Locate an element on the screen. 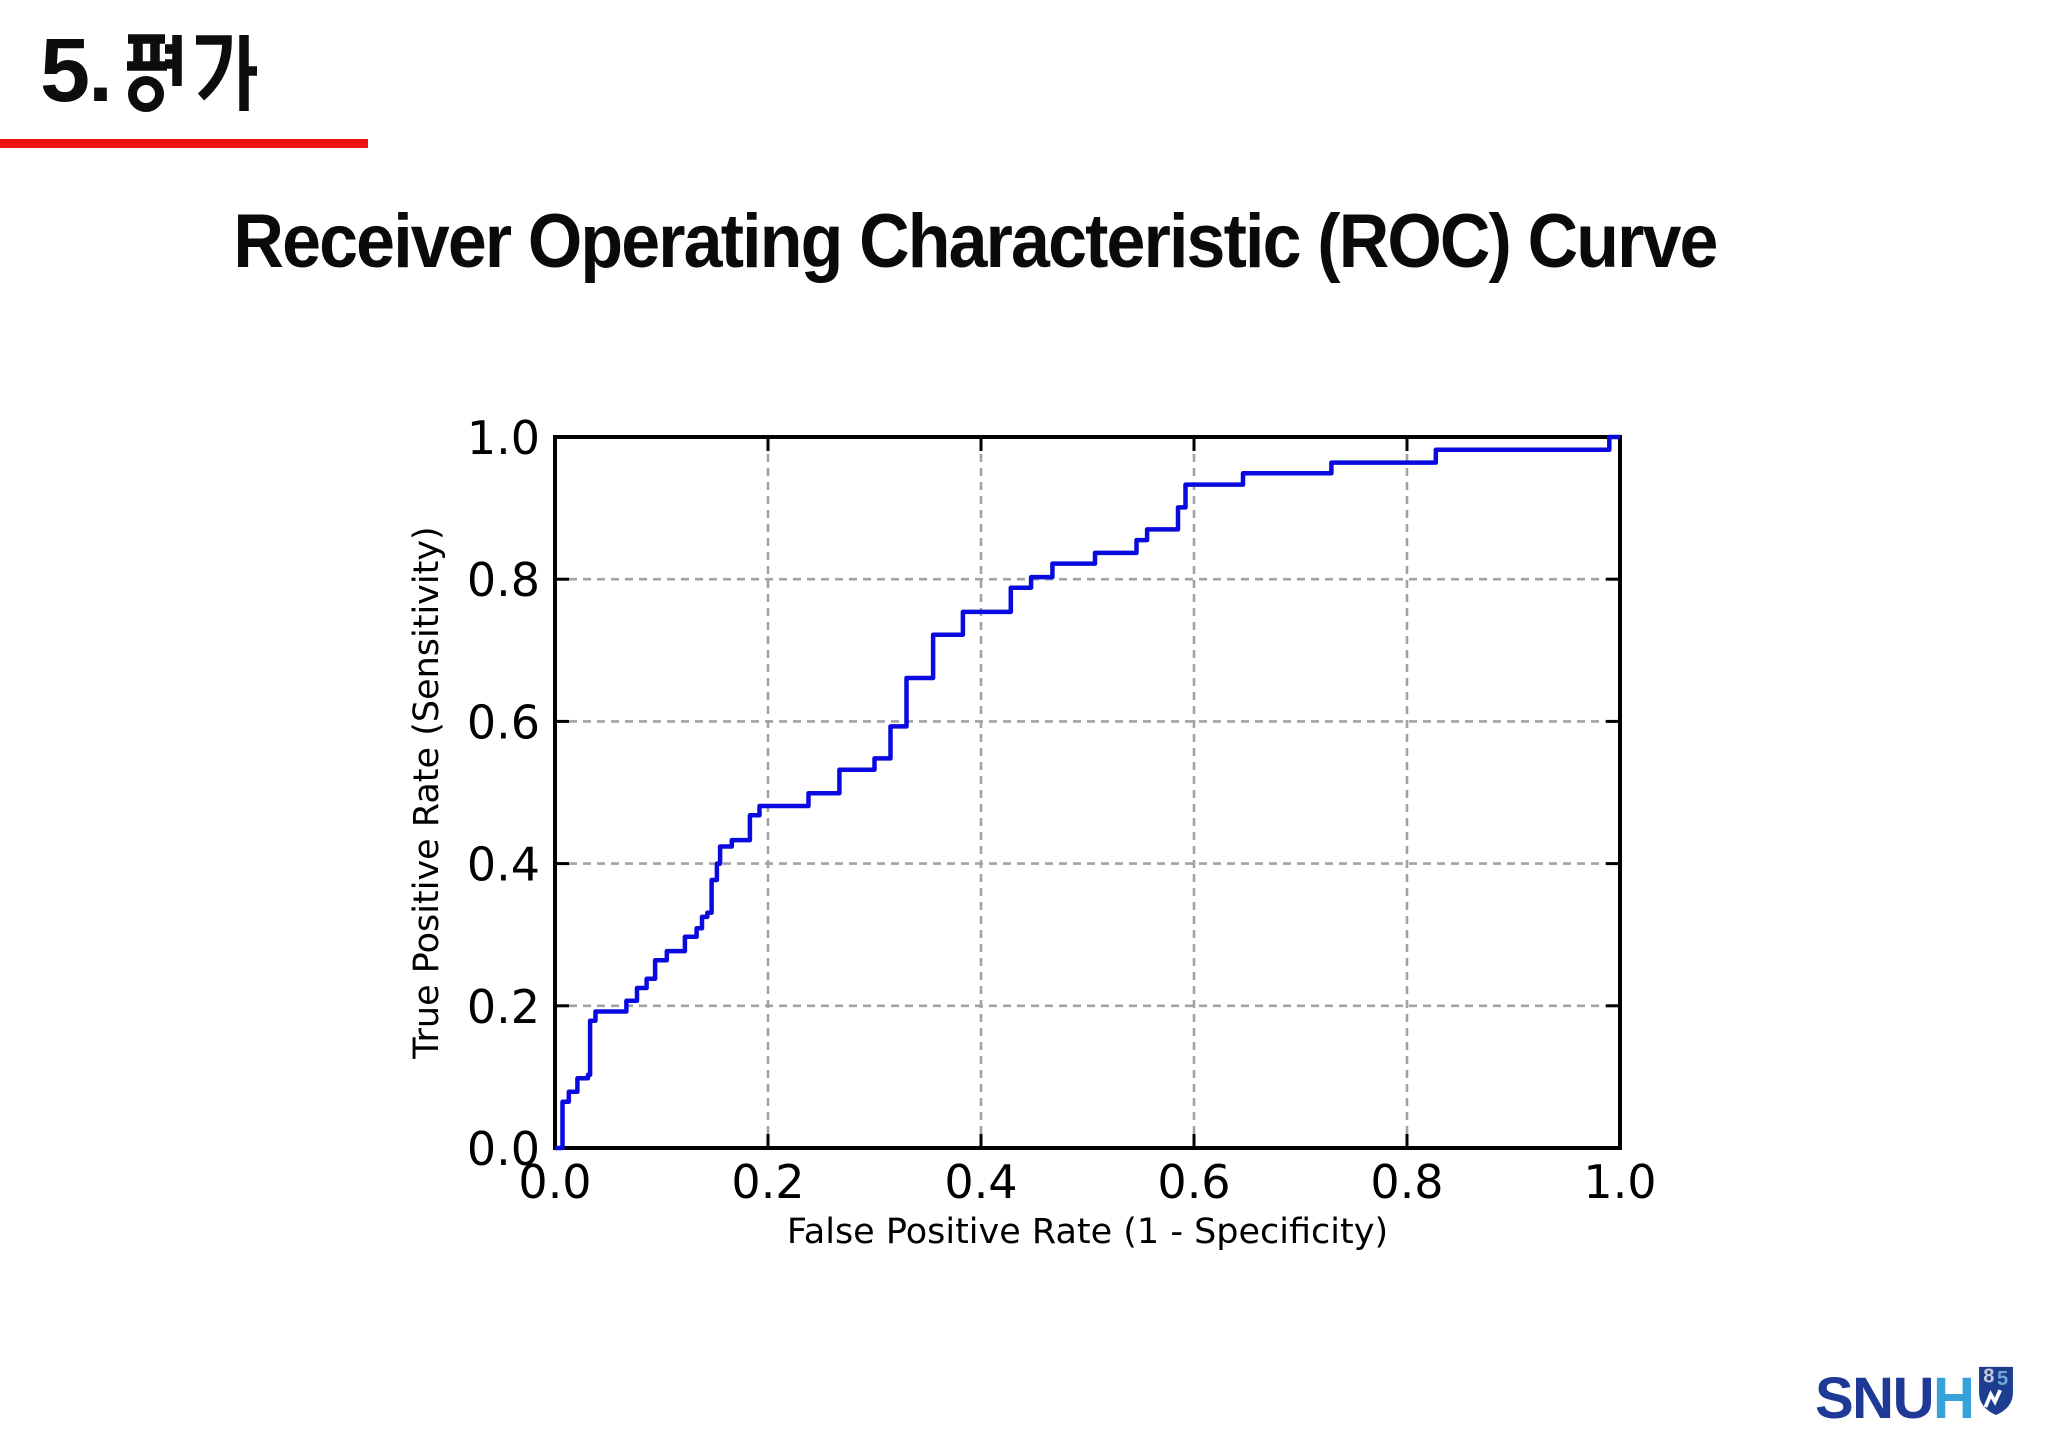  logo-text-snu: SNU is located at coordinates (1874, 1398).